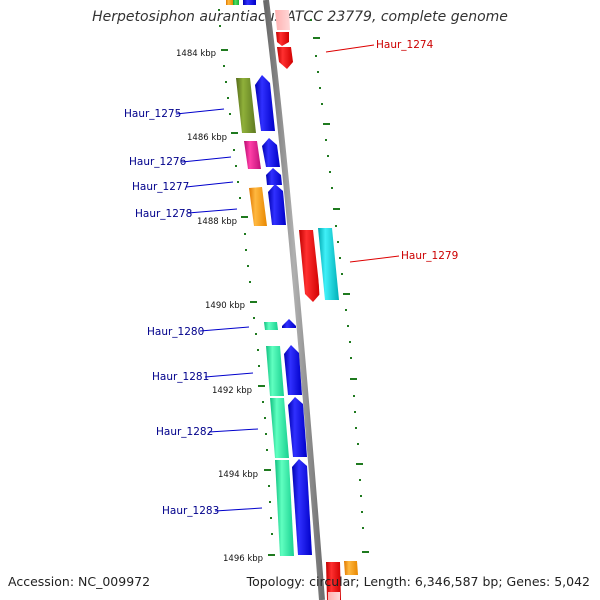 The height and width of the screenshot is (600, 600). Describe the element at coordinates (207, 138) in the screenshot. I see `tick-label: 1486 kbp` at that location.